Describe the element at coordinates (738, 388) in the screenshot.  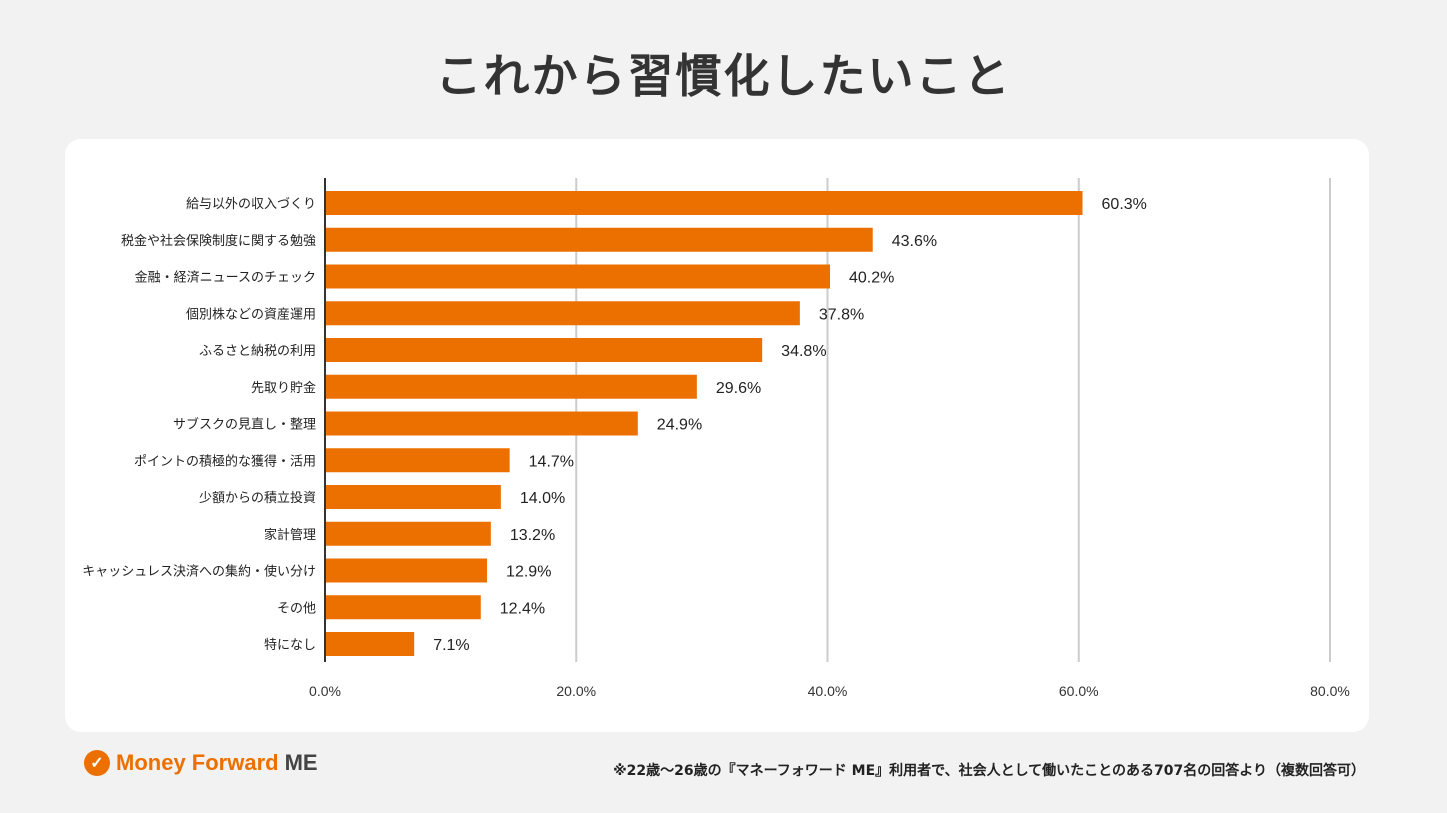
I see `data-label: 29.6%` at that location.